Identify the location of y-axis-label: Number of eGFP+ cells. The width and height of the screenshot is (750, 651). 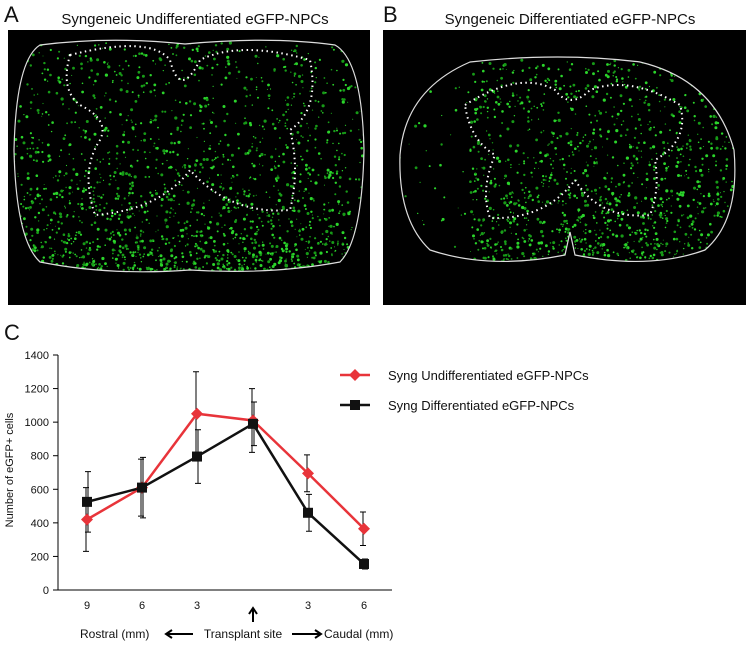
(10, 469).